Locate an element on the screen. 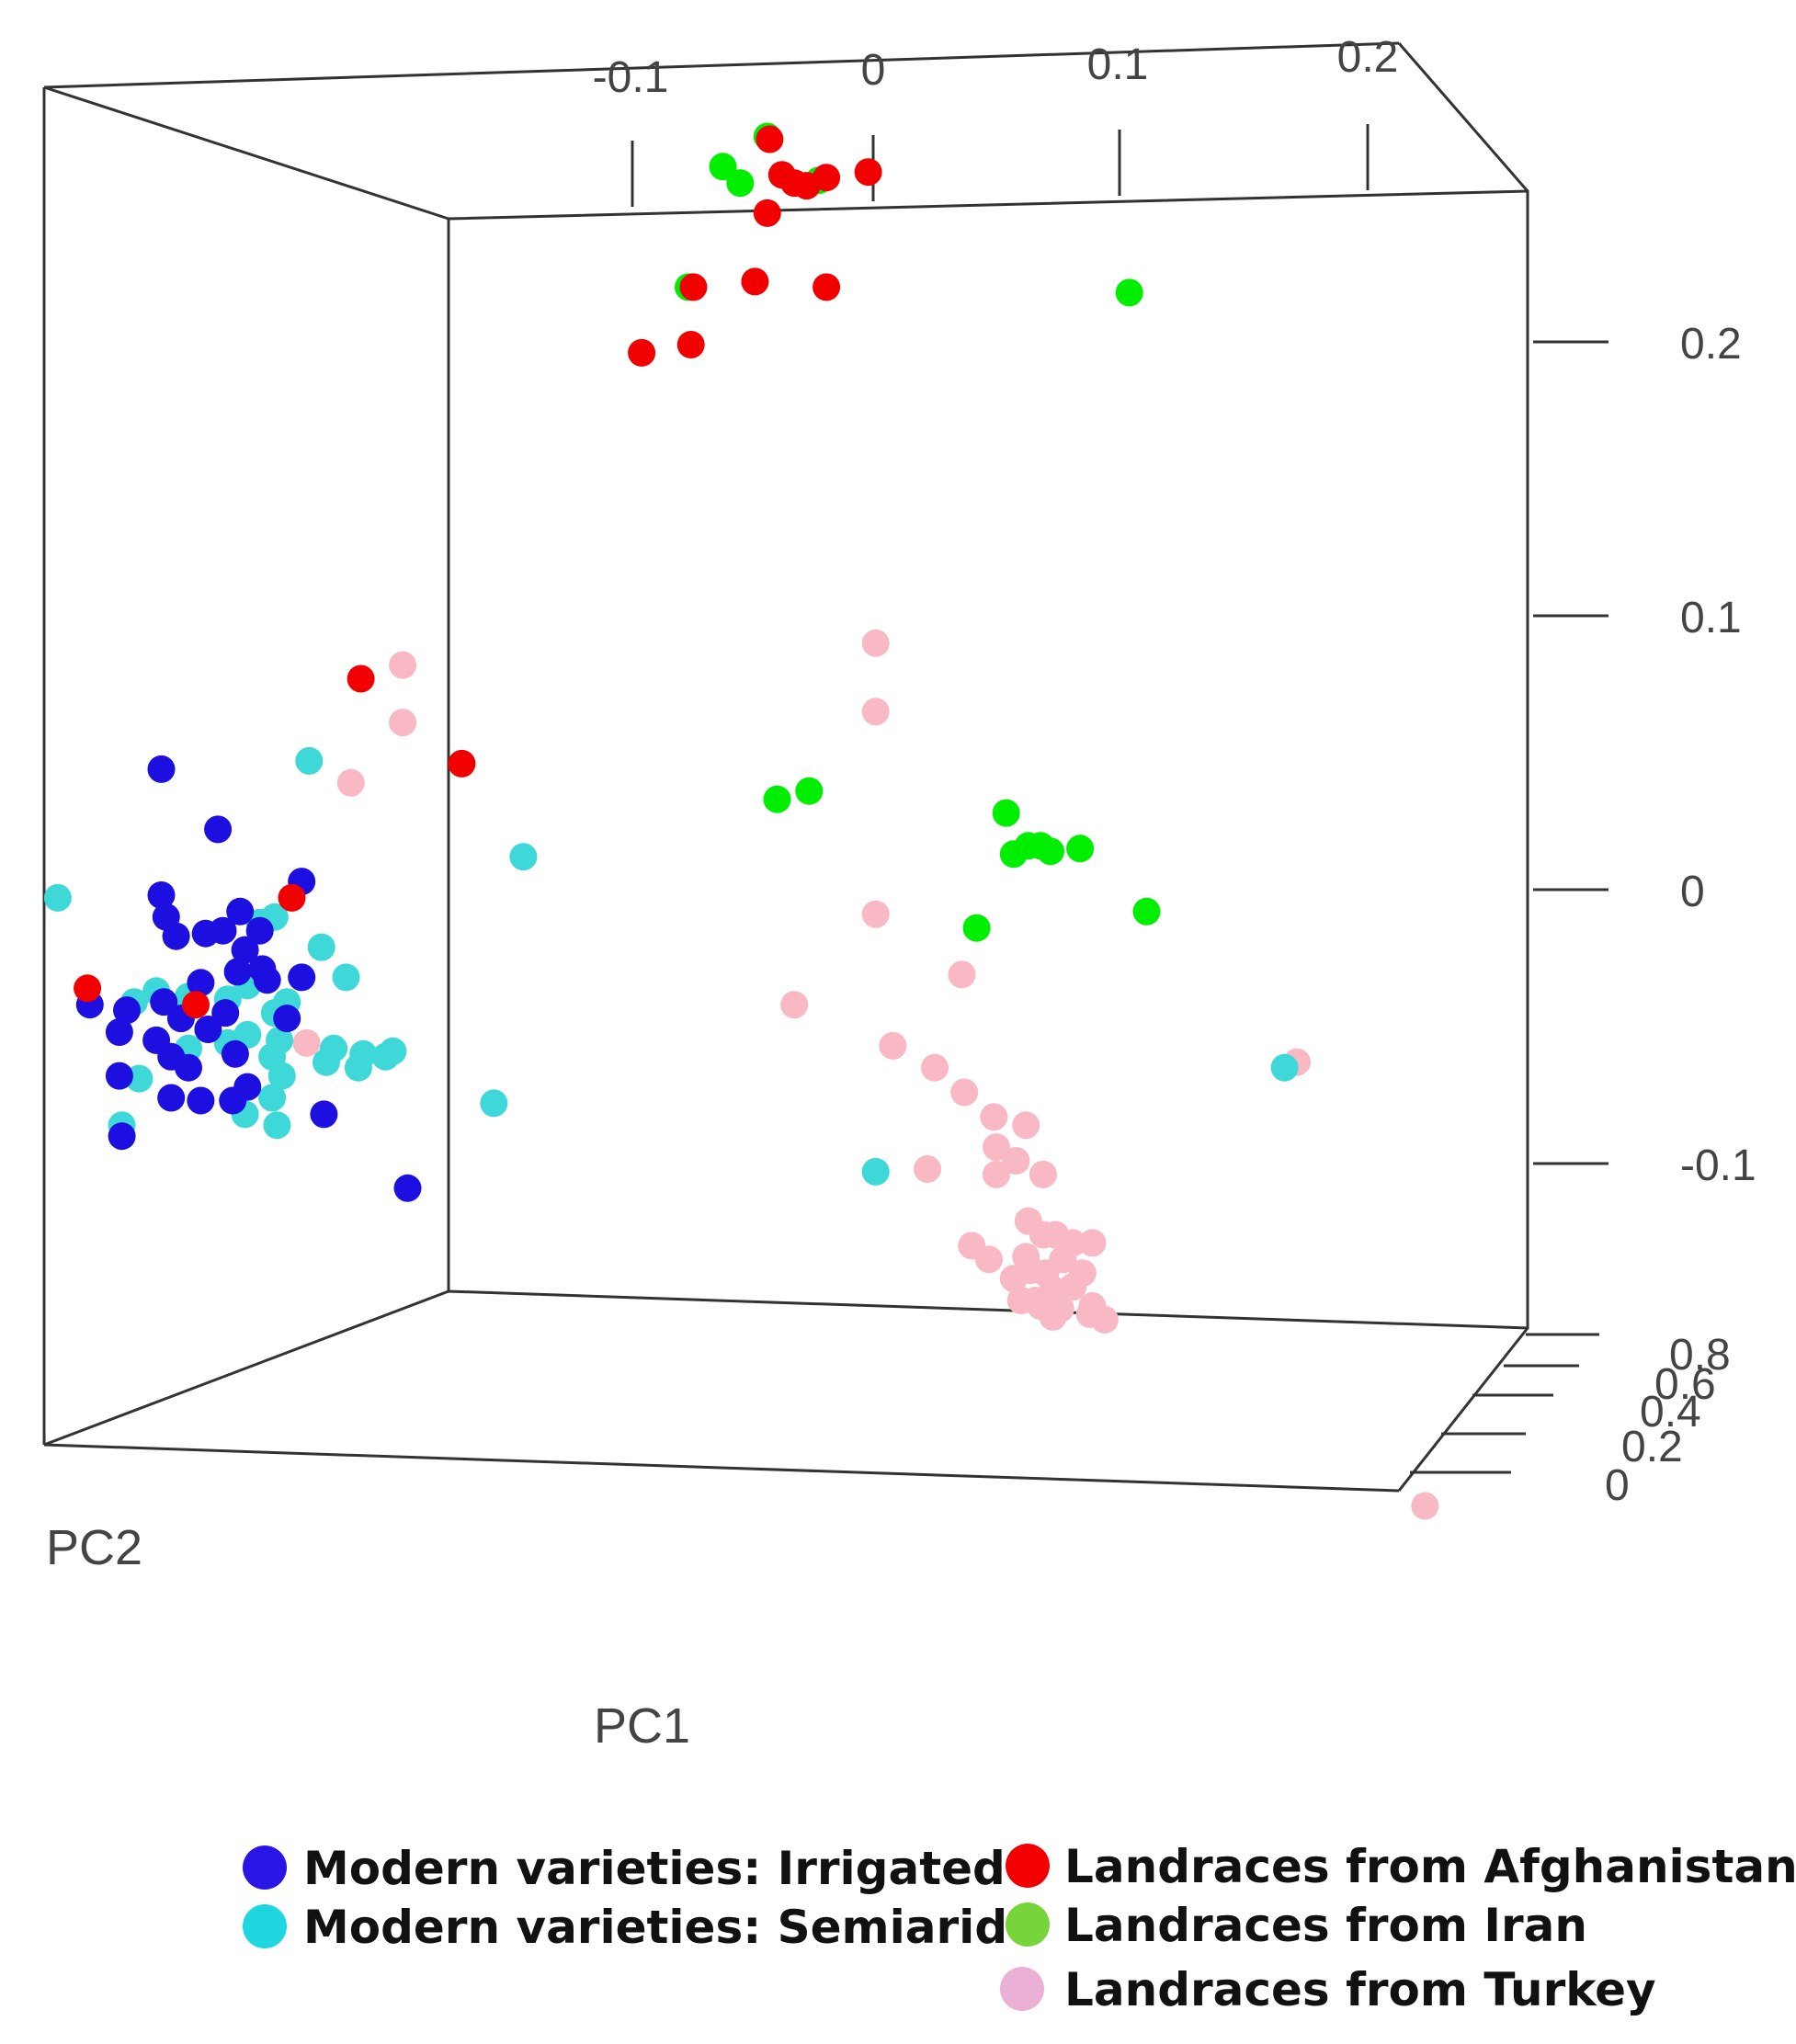  right-axis-tick-label: 0 is located at coordinates (1692, 892).